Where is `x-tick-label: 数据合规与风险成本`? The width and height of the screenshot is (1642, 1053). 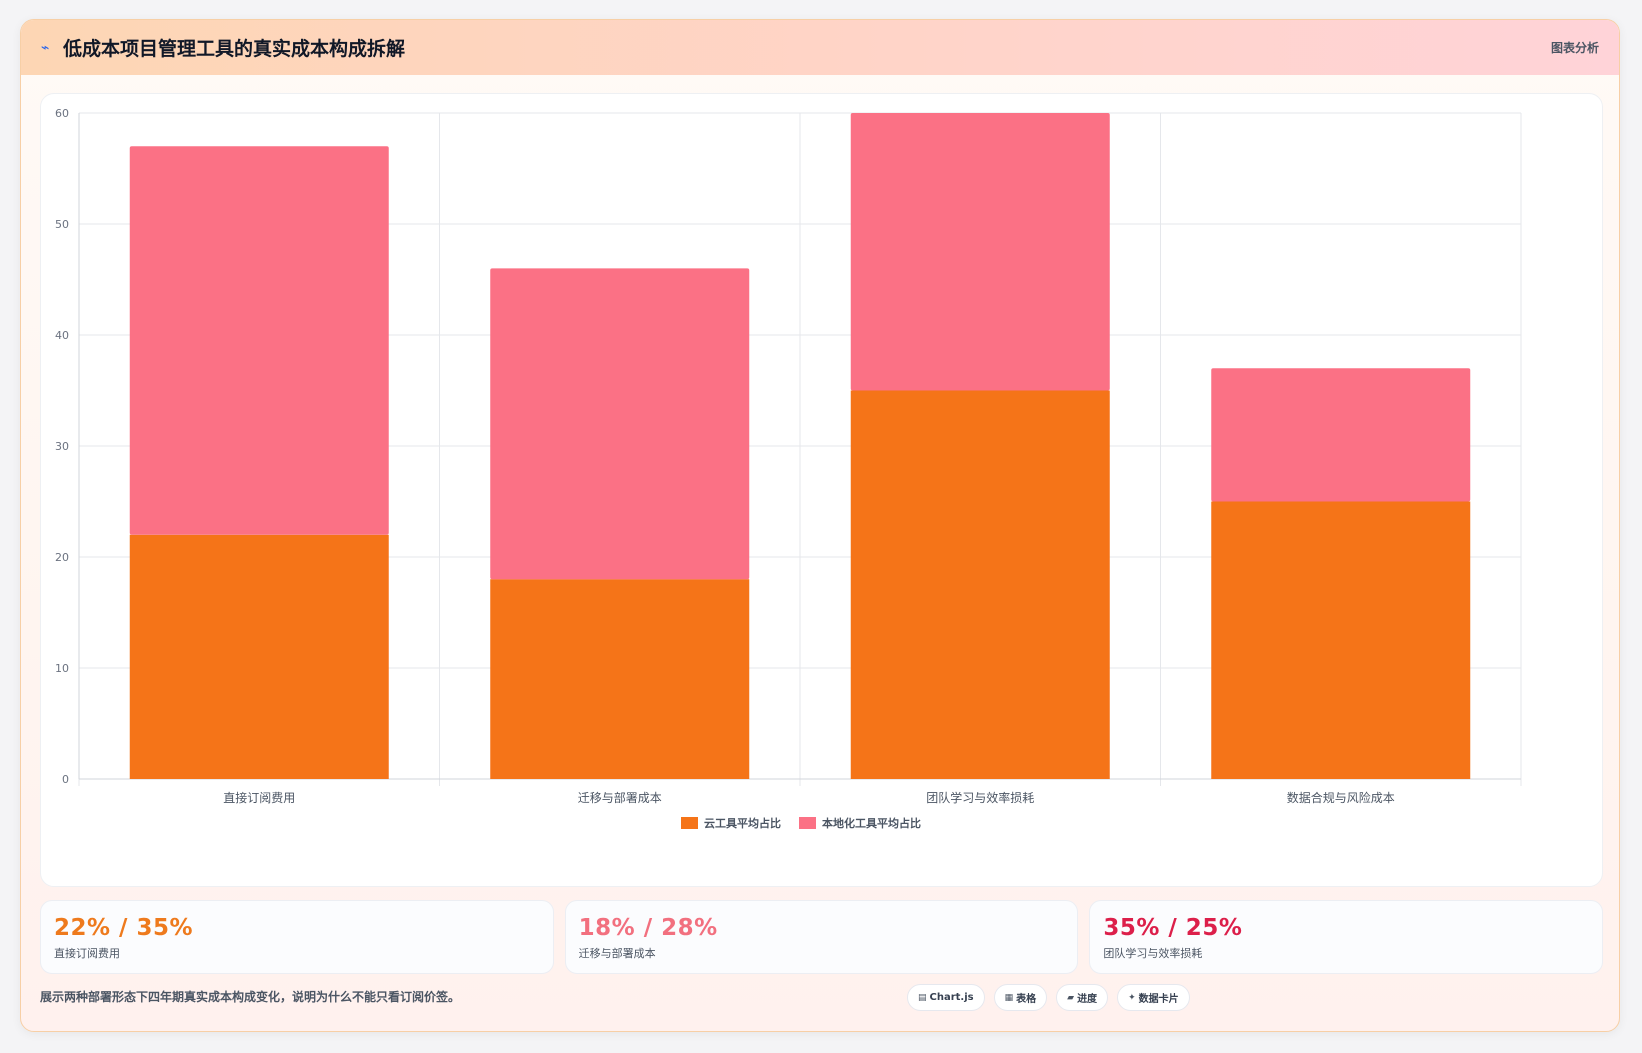
x-tick-label: 数据合规与风险成本 is located at coordinates (1341, 797).